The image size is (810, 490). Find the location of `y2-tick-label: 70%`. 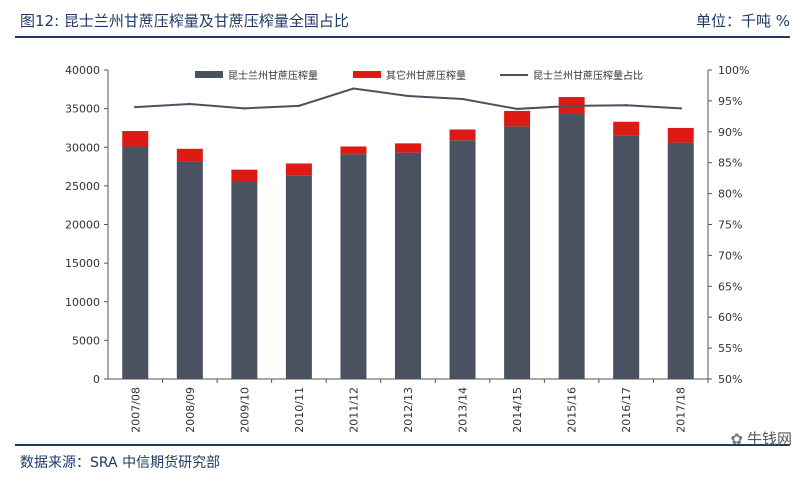

y2-tick-label: 70% is located at coordinates (730, 255).